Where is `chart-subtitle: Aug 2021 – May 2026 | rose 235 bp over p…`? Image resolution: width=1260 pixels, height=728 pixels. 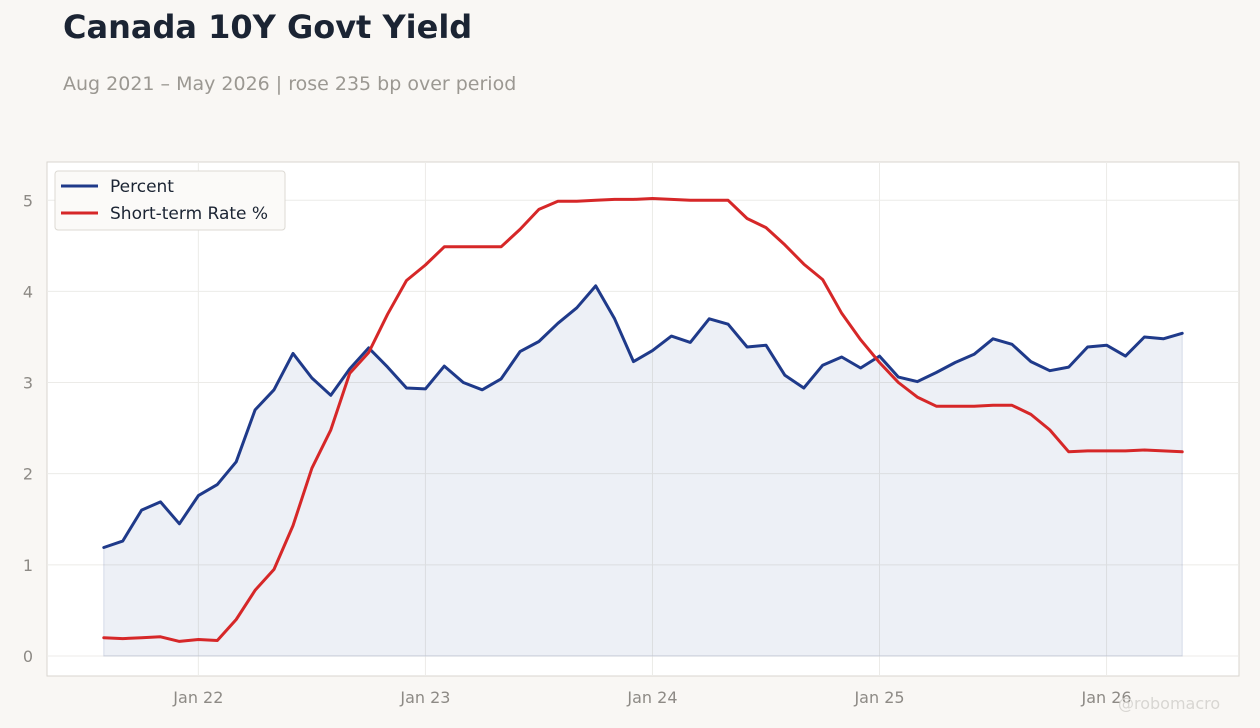
chart-subtitle: Aug 2021 – May 2026 | rose 235 bp over p… is located at coordinates (290, 84).